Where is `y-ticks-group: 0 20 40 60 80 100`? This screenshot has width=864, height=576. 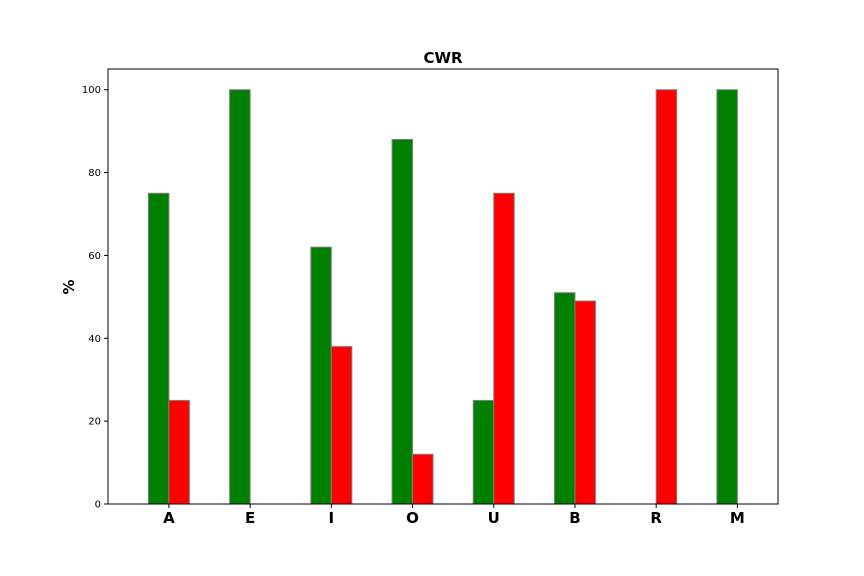
y-ticks-group: 0 20 40 60 80 100 is located at coordinates (95, 298).